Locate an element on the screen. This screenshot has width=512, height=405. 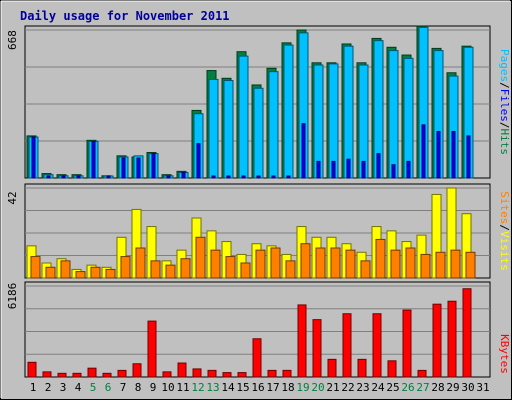
side-label-part: Pages is located at coordinates (504, 65).